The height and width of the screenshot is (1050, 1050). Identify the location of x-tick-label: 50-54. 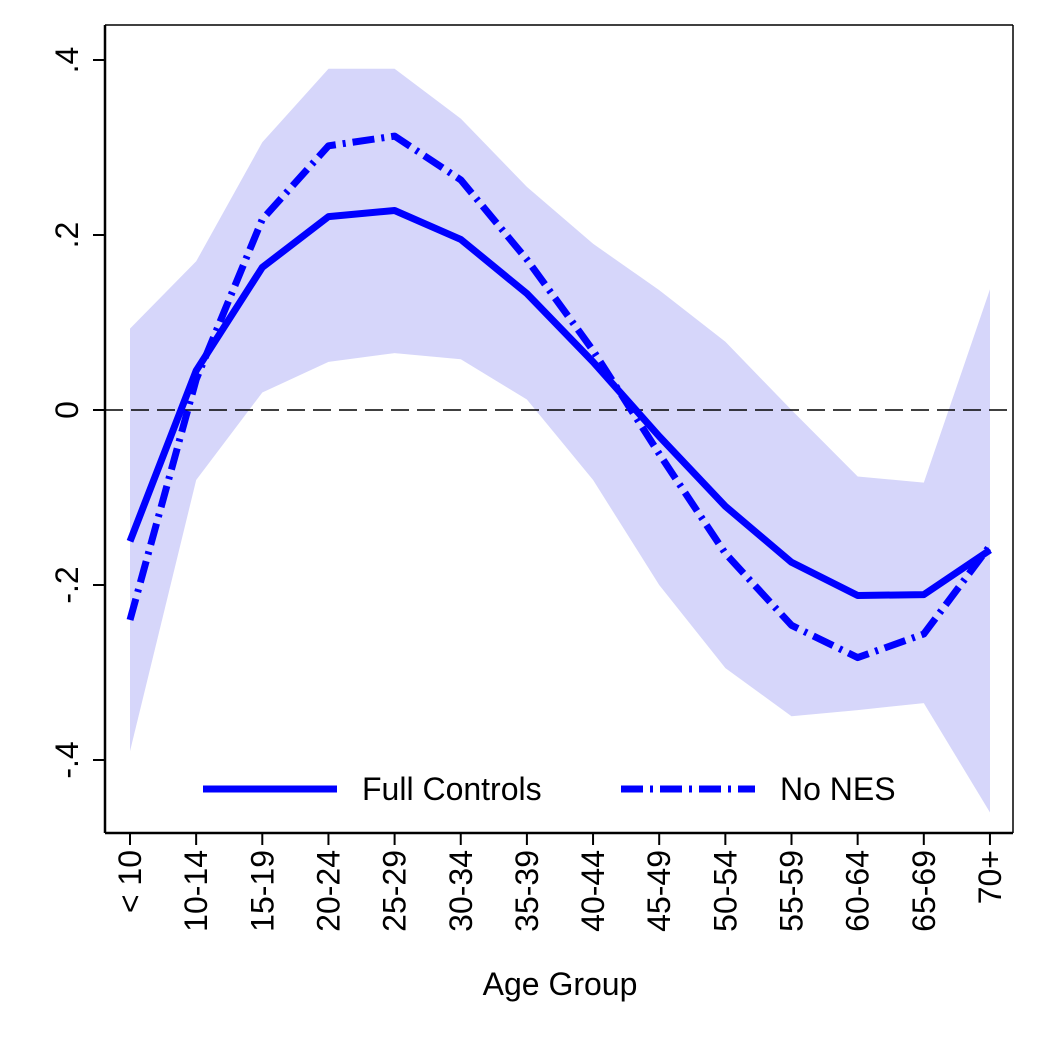
(725, 891).